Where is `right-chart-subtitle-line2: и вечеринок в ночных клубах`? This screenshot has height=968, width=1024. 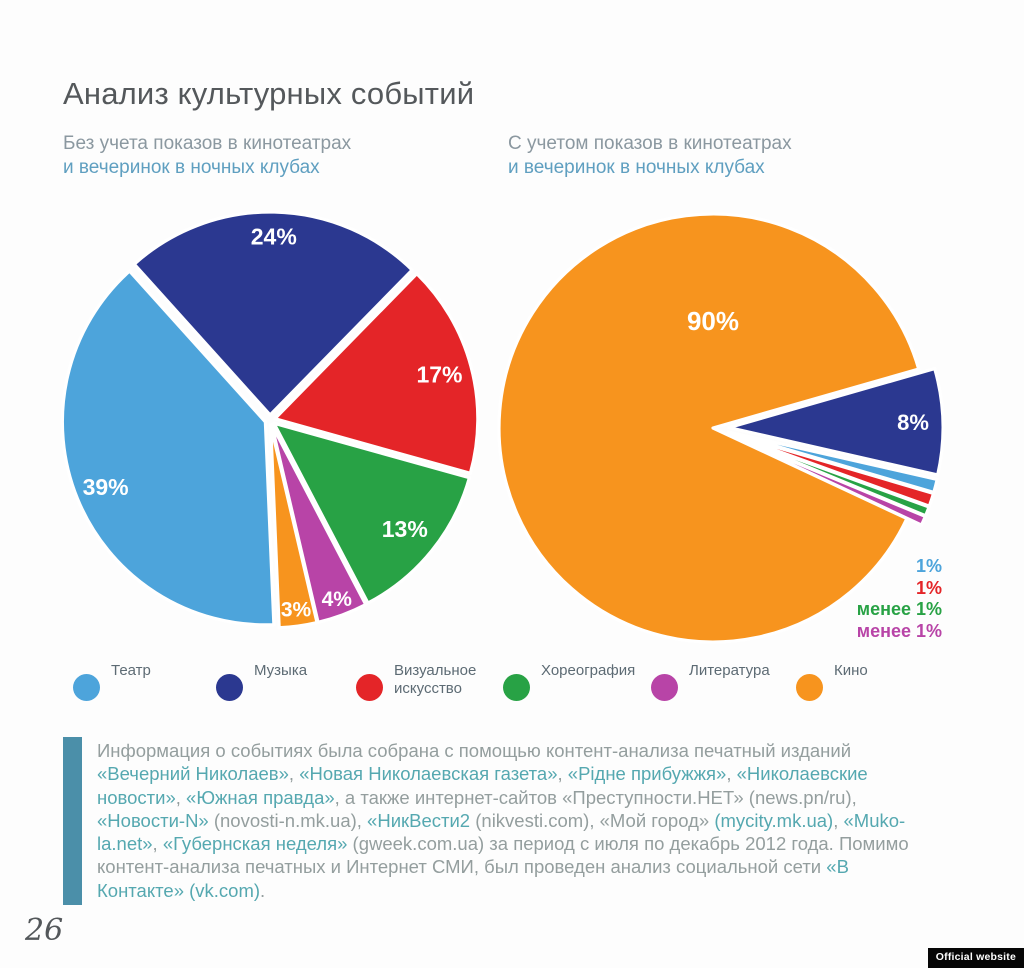
right-chart-subtitle-line2: и вечеринок в ночных клубах is located at coordinates (636, 167).